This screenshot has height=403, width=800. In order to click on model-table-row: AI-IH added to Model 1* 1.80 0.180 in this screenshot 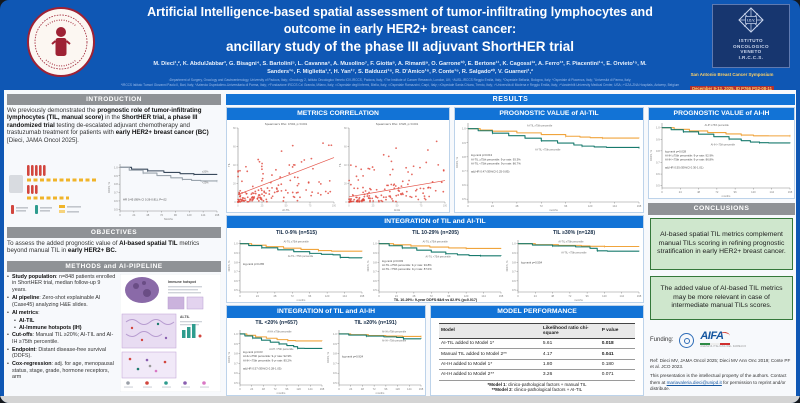, I will do `click(537, 365)`.